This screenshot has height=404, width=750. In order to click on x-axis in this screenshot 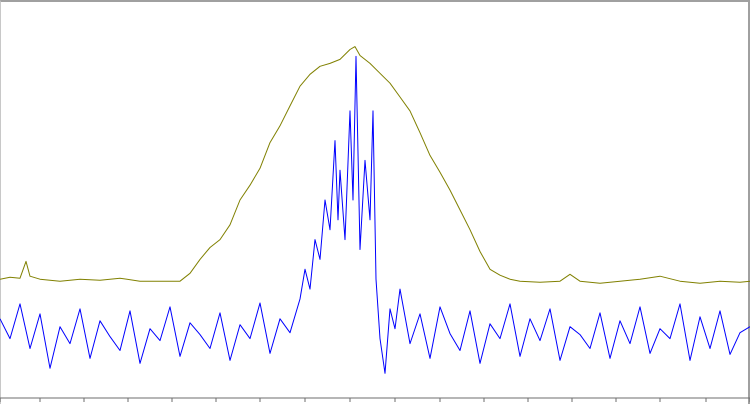, I will do `click(375, 399)`.